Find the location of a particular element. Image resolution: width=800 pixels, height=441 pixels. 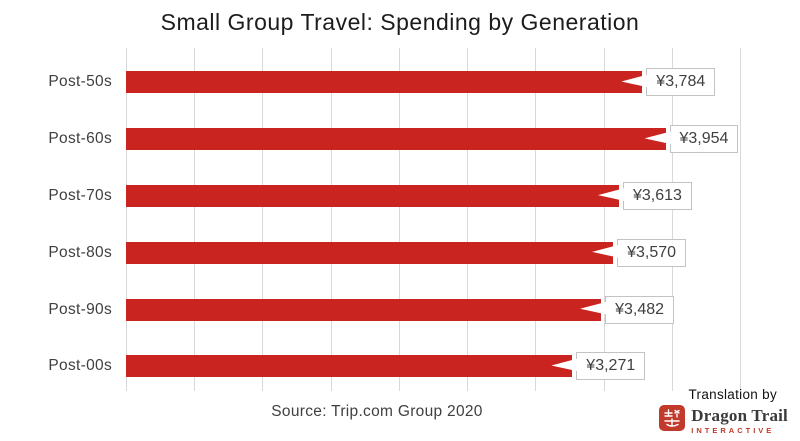

value-label: ¥3,570 is located at coordinates (652, 252).